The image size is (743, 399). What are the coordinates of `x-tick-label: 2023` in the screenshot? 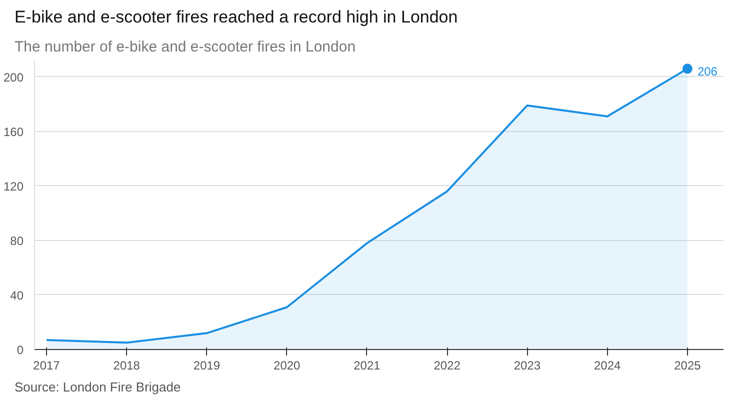 It's located at (527, 365).